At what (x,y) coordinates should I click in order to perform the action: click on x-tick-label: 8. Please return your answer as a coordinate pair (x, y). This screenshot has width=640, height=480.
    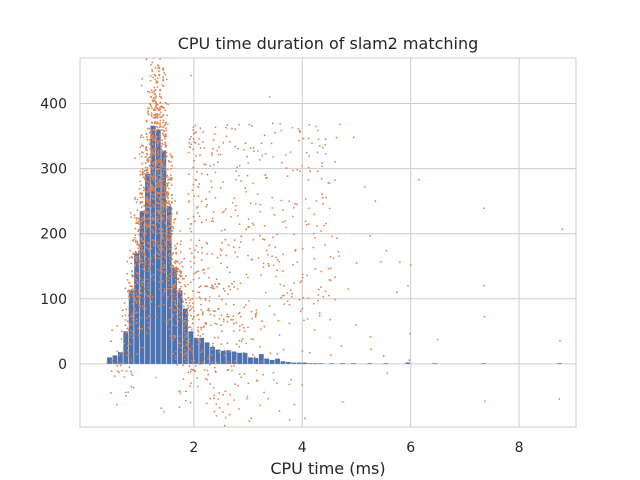
    Looking at the image, I should click on (519, 448).